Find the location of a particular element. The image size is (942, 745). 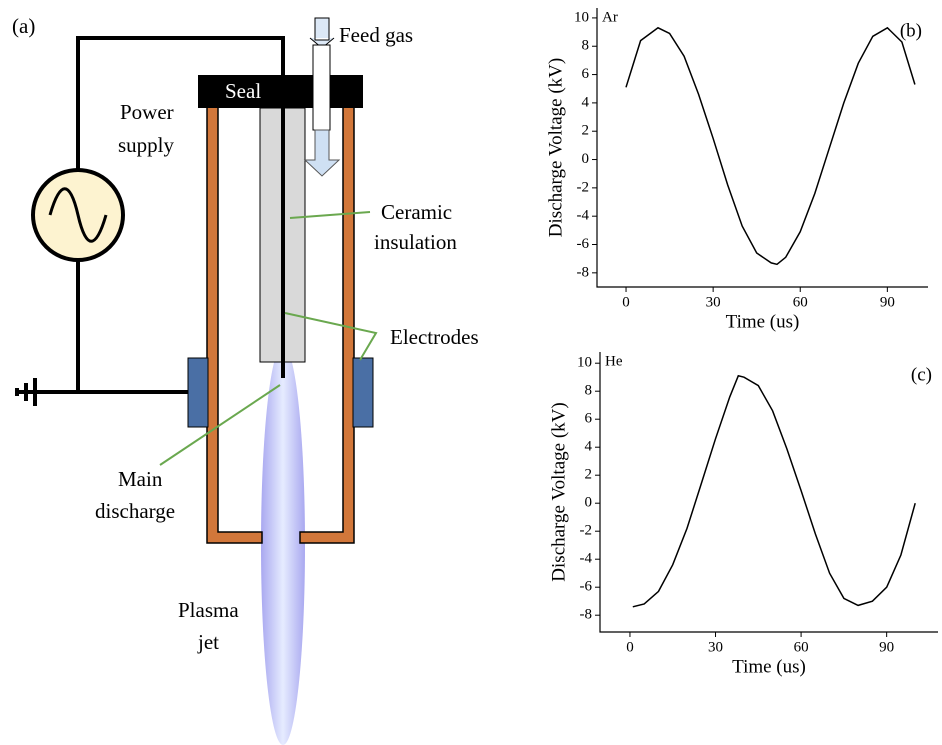

seal-block is located at coordinates (280, 91).